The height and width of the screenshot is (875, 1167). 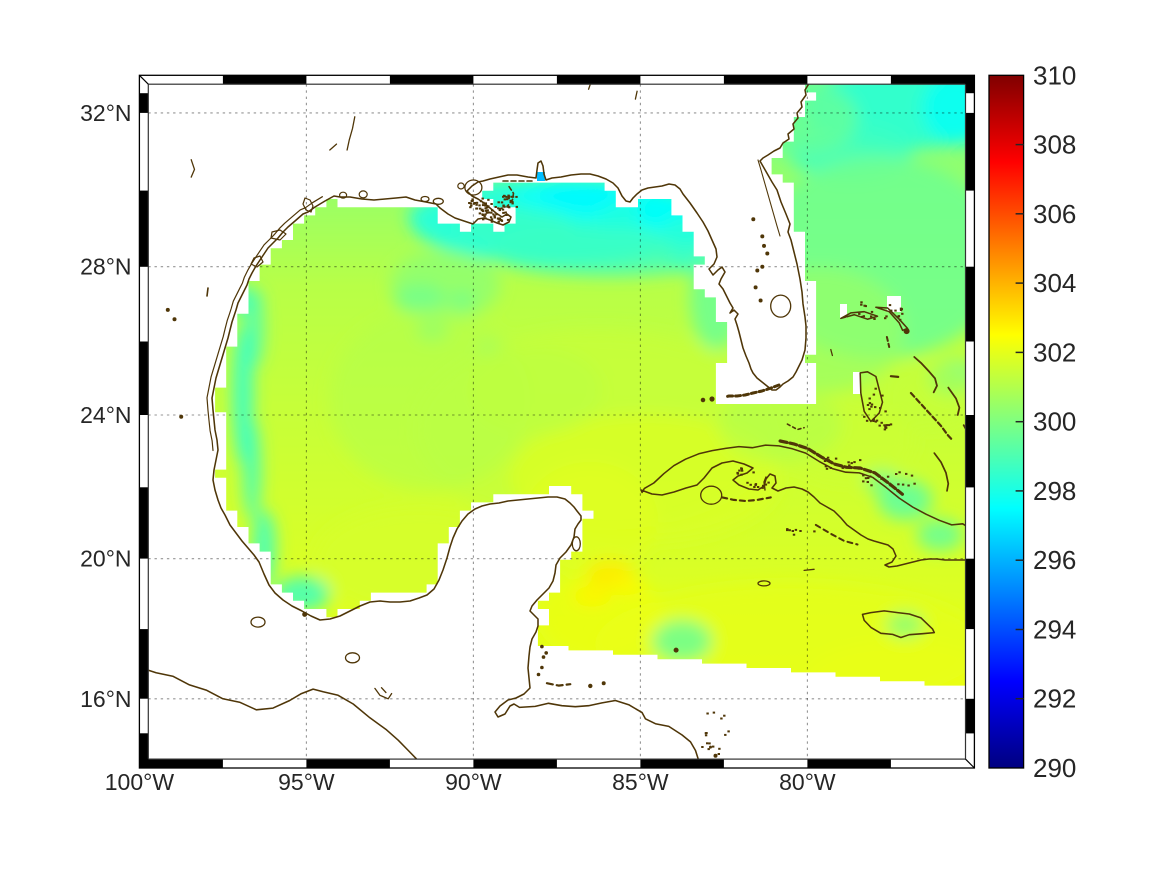 What do you see at coordinates (1054, 75) in the screenshot?
I see `svg-text: 310` at bounding box center [1054, 75].